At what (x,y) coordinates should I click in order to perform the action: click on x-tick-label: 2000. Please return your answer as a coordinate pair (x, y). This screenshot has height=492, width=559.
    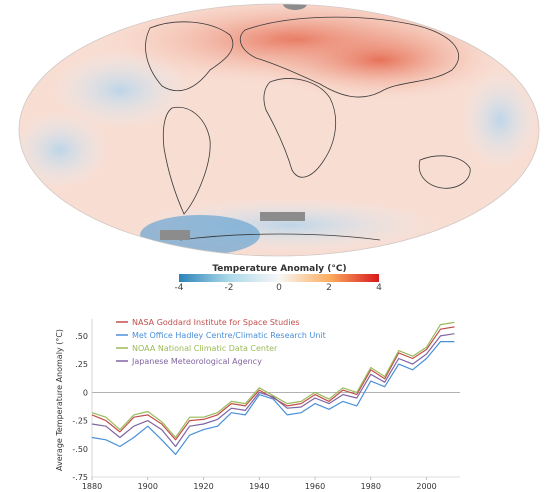
    Looking at the image, I should click on (426, 486).